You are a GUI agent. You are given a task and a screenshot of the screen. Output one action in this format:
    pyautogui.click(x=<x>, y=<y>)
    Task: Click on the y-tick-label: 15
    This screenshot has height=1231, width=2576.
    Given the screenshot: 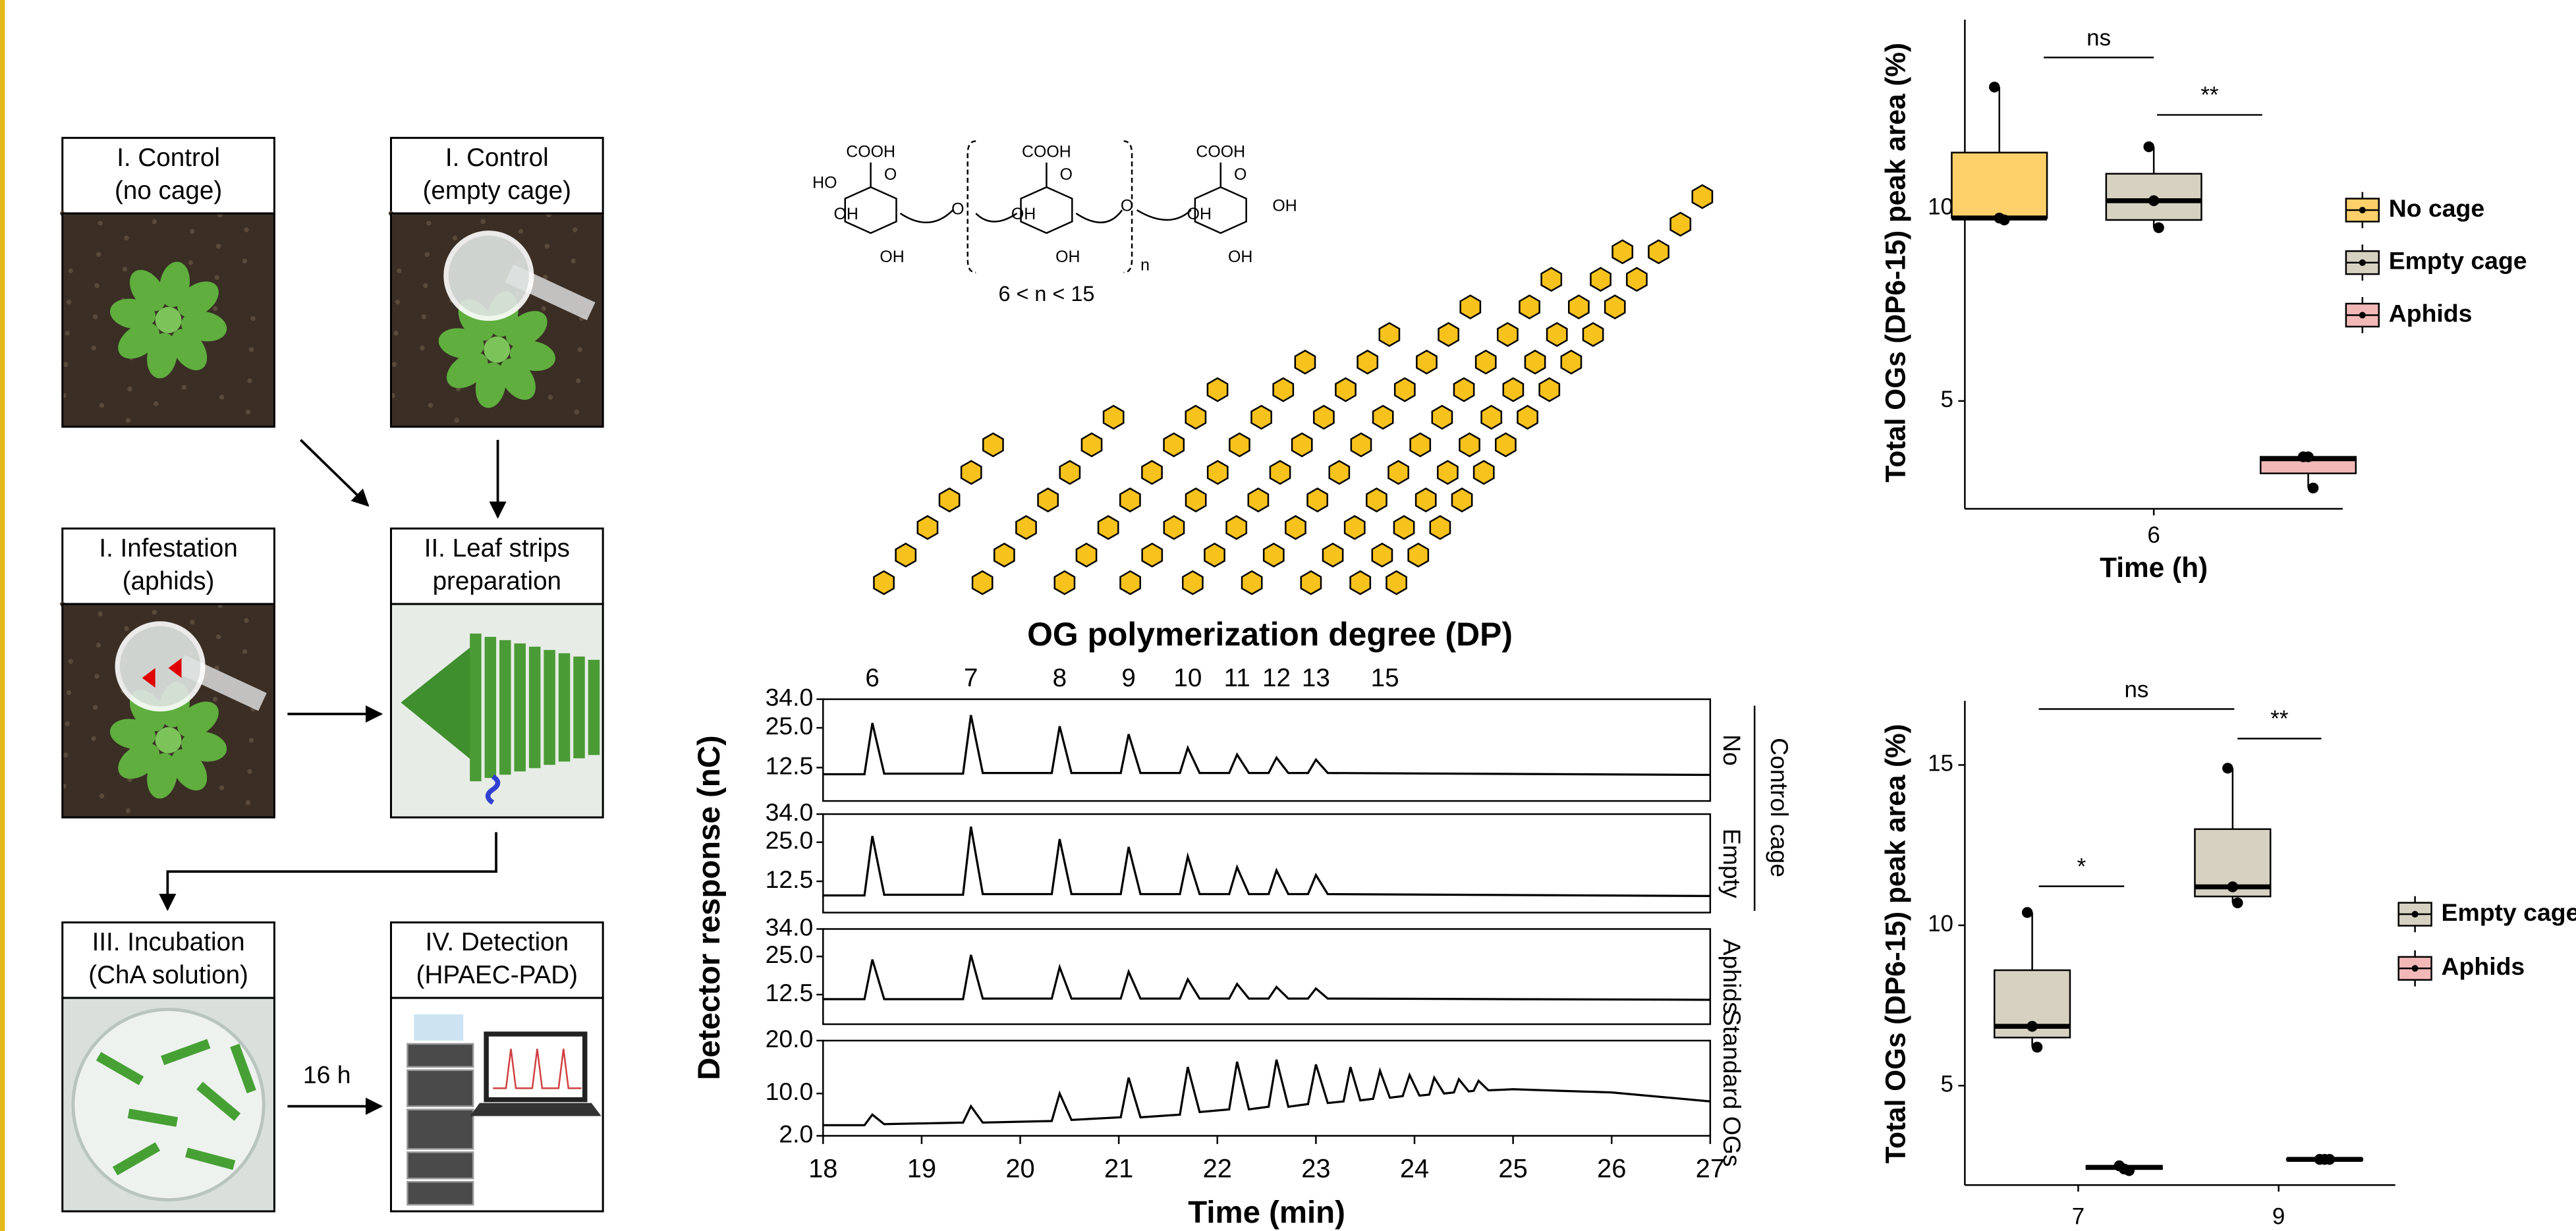 What is the action you would take?
    pyautogui.click(x=1940, y=764)
    